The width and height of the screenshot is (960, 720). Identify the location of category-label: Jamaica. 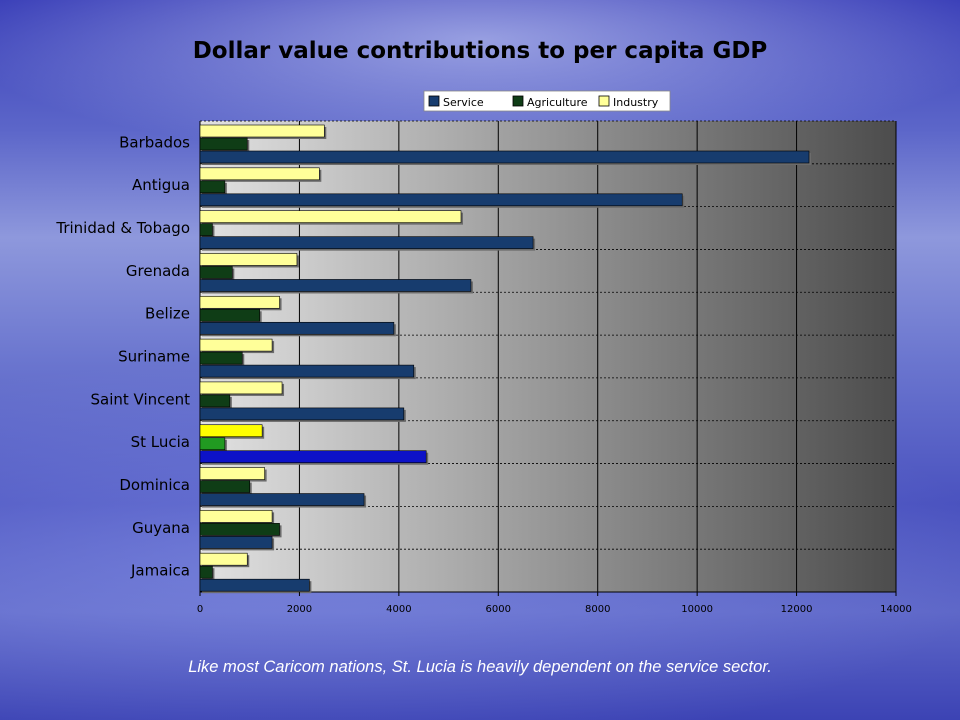
(160, 571).